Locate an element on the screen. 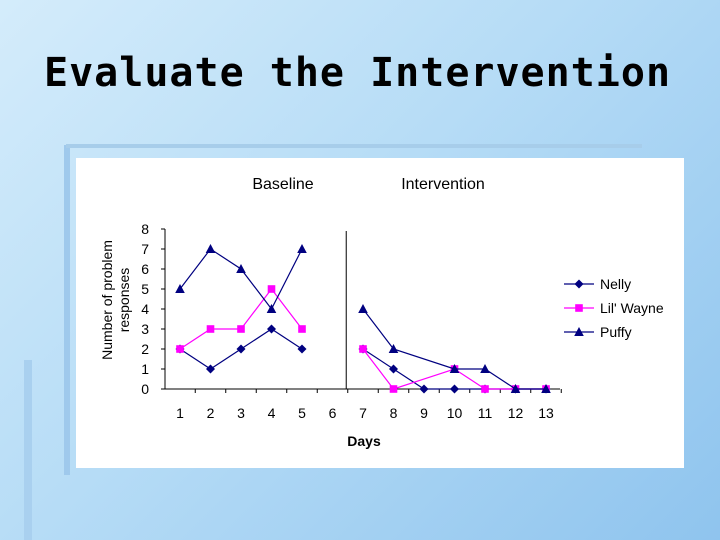 The width and height of the screenshot is (720, 540). y-axis-title-line: Number of problem is located at coordinates (107, 300).